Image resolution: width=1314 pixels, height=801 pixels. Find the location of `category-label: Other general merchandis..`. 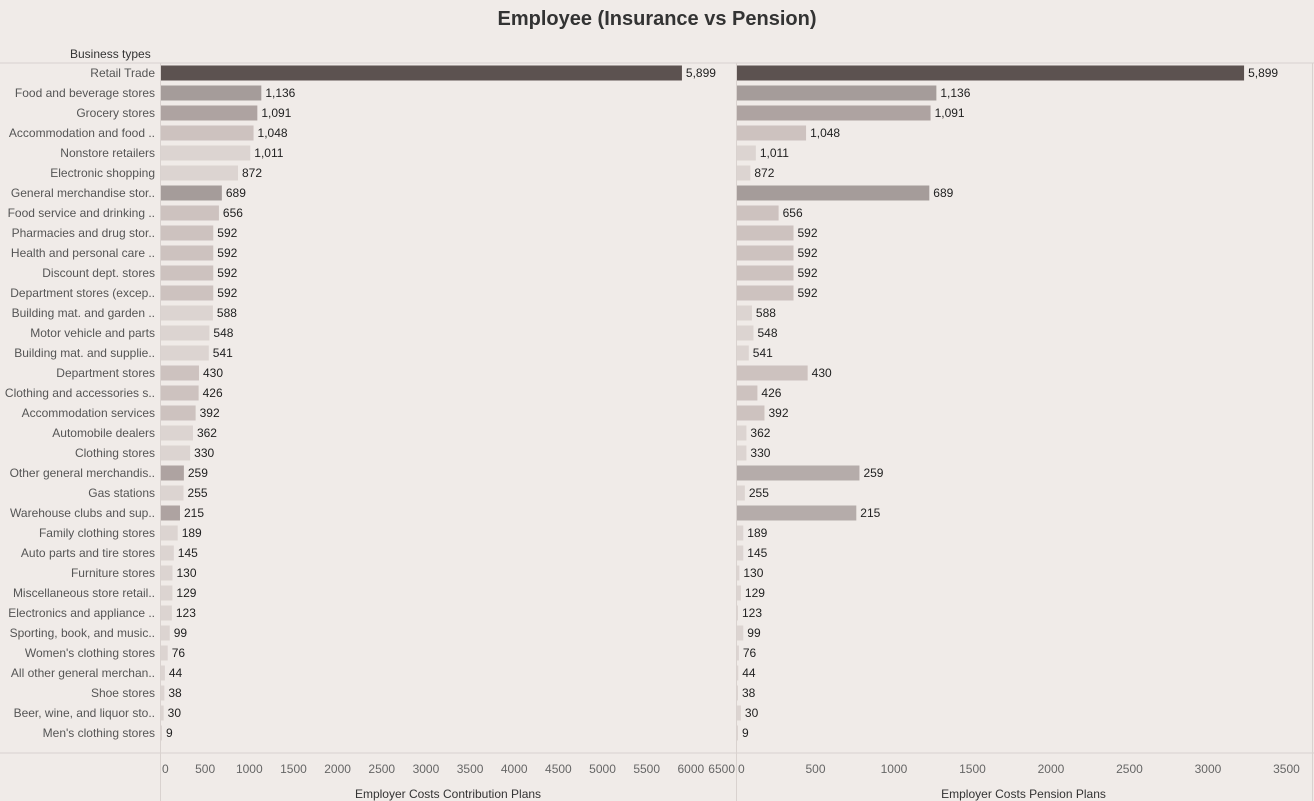

category-label: Other general merchandis.. is located at coordinates (82, 473).